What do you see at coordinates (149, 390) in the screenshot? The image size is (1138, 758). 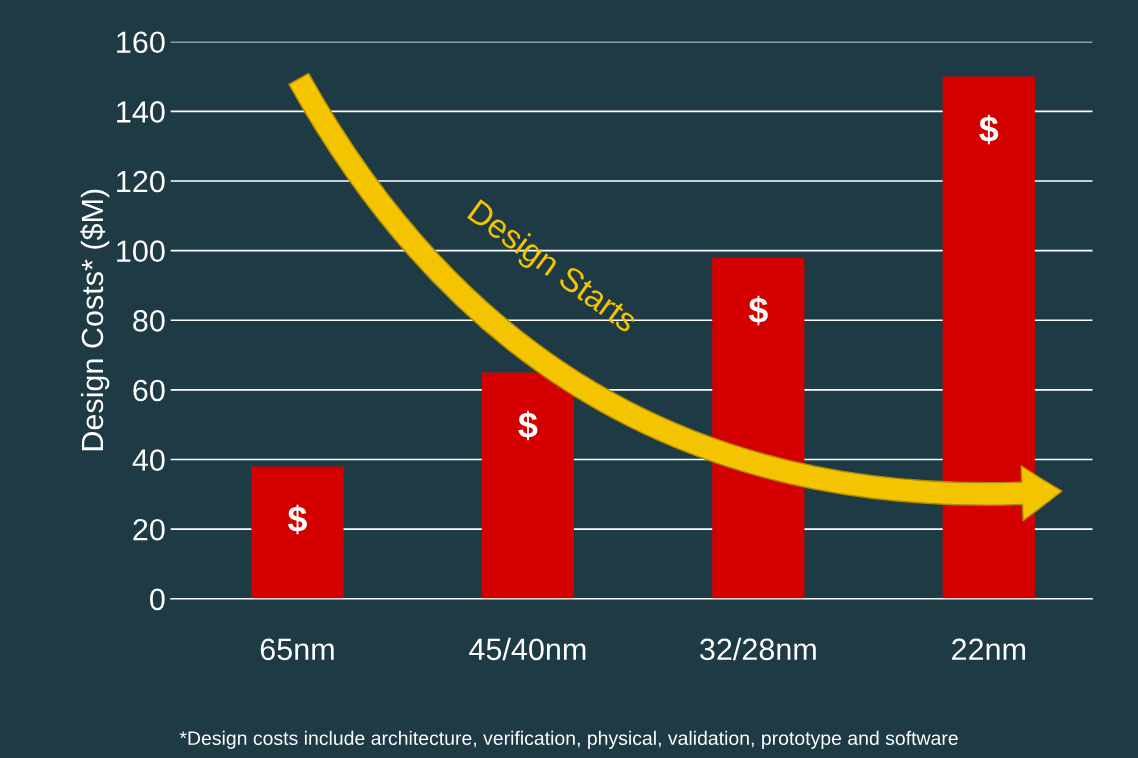 I see `y-tick-label: 60` at bounding box center [149, 390].